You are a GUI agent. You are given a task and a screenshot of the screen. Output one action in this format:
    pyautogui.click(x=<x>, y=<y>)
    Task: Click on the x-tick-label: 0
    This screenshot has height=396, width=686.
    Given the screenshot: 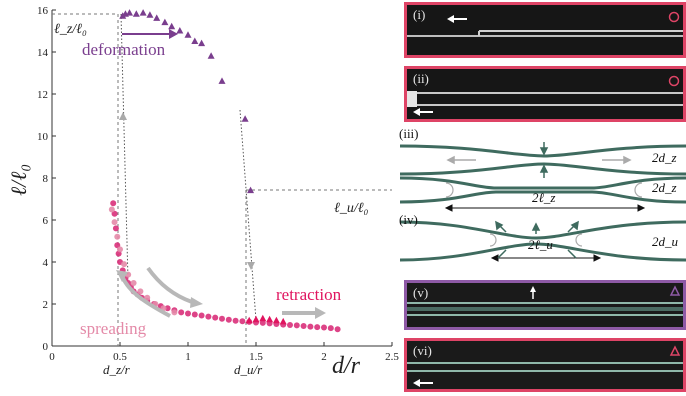 What is the action you would take?
    pyautogui.click(x=52, y=357)
    